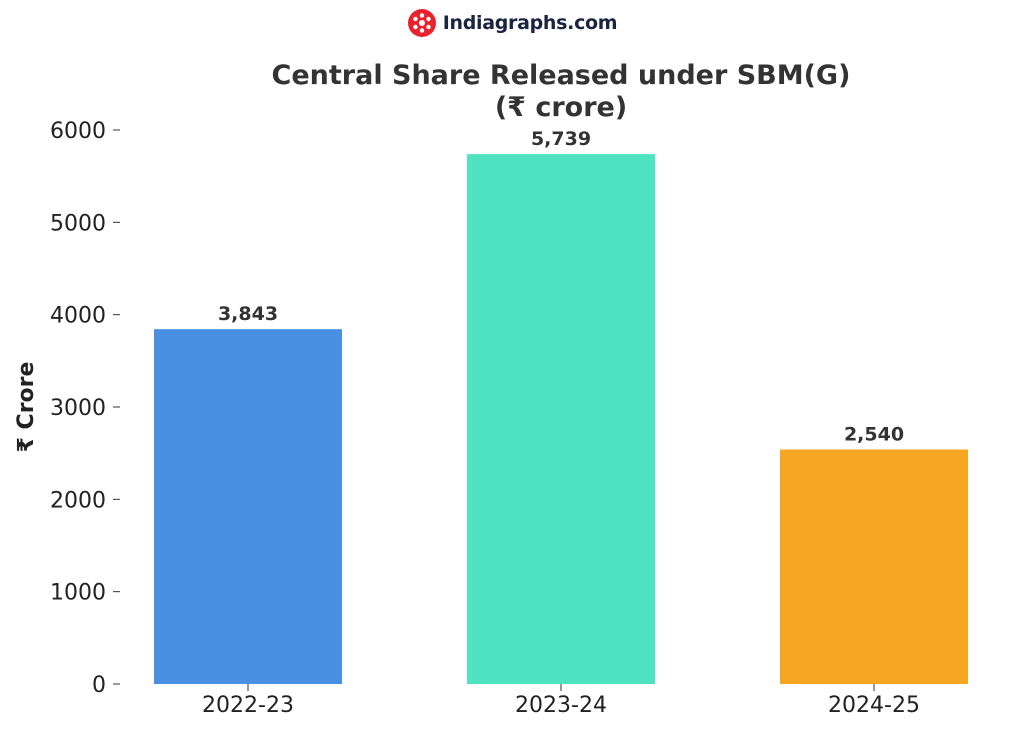 The width and height of the screenshot is (1024, 746). I want to click on x-tick-label-2024-25: 2024-25, so click(874, 705).